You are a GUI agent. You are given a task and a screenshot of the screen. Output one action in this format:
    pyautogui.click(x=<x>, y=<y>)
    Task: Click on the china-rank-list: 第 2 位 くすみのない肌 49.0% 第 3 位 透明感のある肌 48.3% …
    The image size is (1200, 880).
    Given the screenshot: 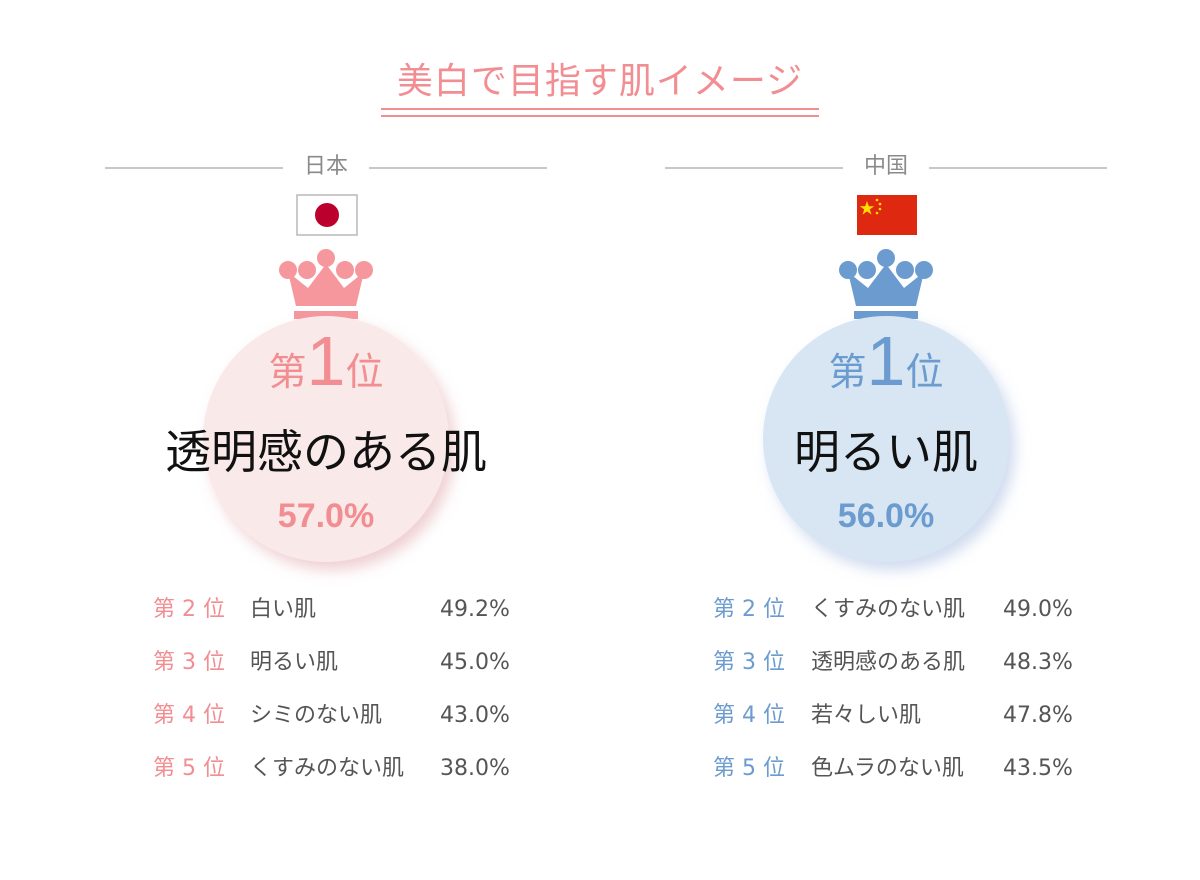 What is the action you would take?
    pyautogui.click(x=913, y=696)
    